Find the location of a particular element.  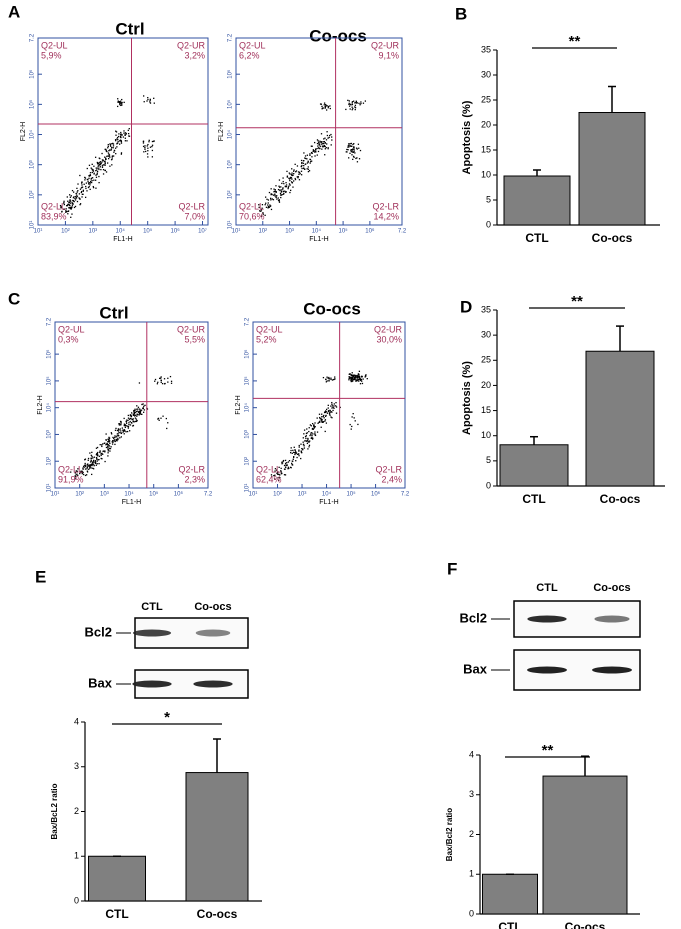

x-tick-label: 10² is located at coordinates (262, 232).